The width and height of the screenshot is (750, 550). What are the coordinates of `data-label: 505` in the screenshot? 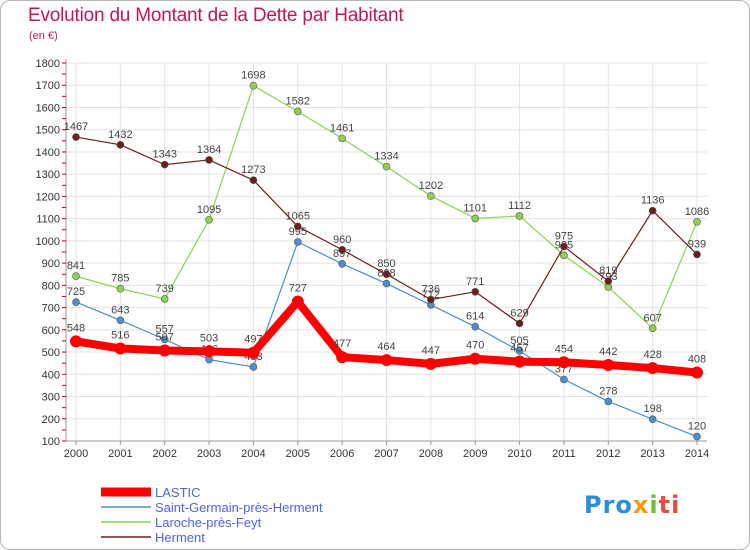 It's located at (519, 341).